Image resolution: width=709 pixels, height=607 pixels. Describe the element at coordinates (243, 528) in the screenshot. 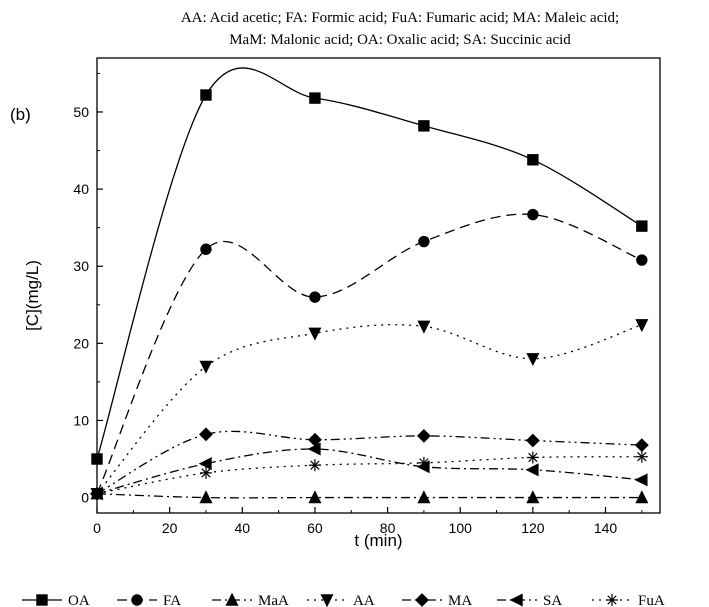

I see `x-tick-label: 40` at that location.